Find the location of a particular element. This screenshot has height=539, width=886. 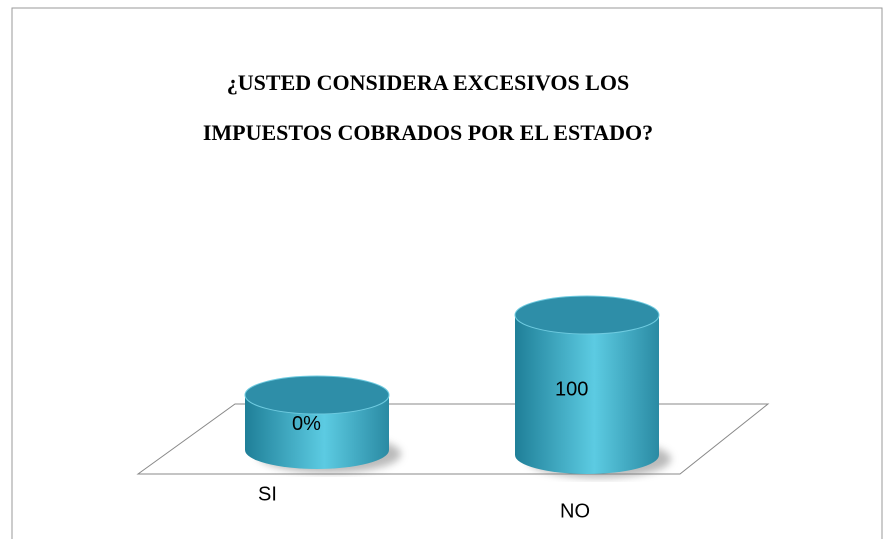

x-tick-label: SI is located at coordinates (267, 494).